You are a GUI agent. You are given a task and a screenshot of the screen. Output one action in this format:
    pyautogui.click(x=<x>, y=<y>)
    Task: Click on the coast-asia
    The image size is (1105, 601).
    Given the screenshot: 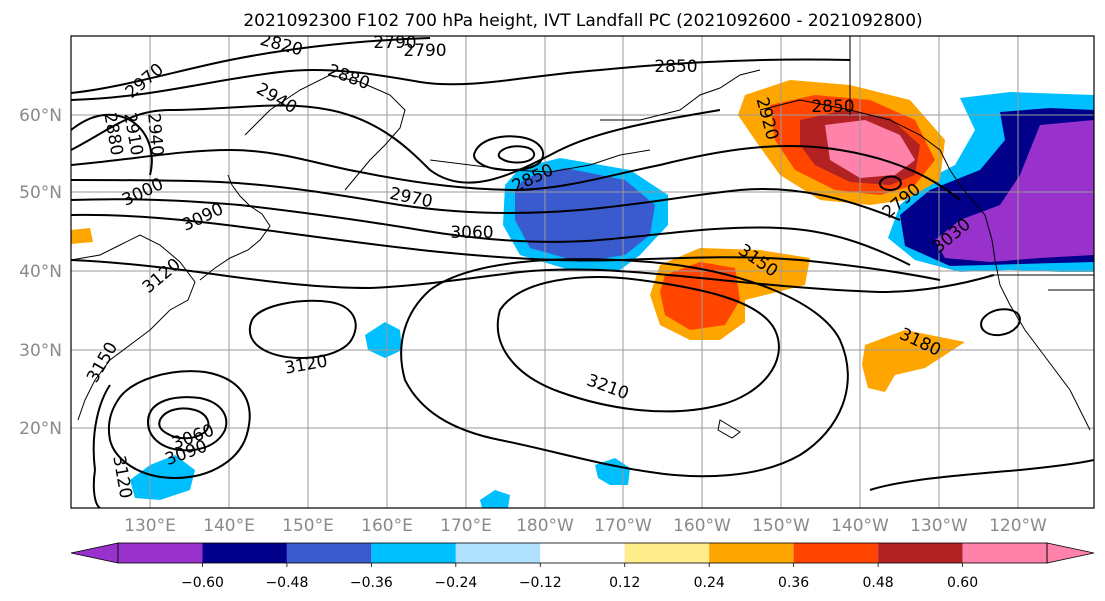 What is the action you would take?
    pyautogui.click(x=133, y=327)
    